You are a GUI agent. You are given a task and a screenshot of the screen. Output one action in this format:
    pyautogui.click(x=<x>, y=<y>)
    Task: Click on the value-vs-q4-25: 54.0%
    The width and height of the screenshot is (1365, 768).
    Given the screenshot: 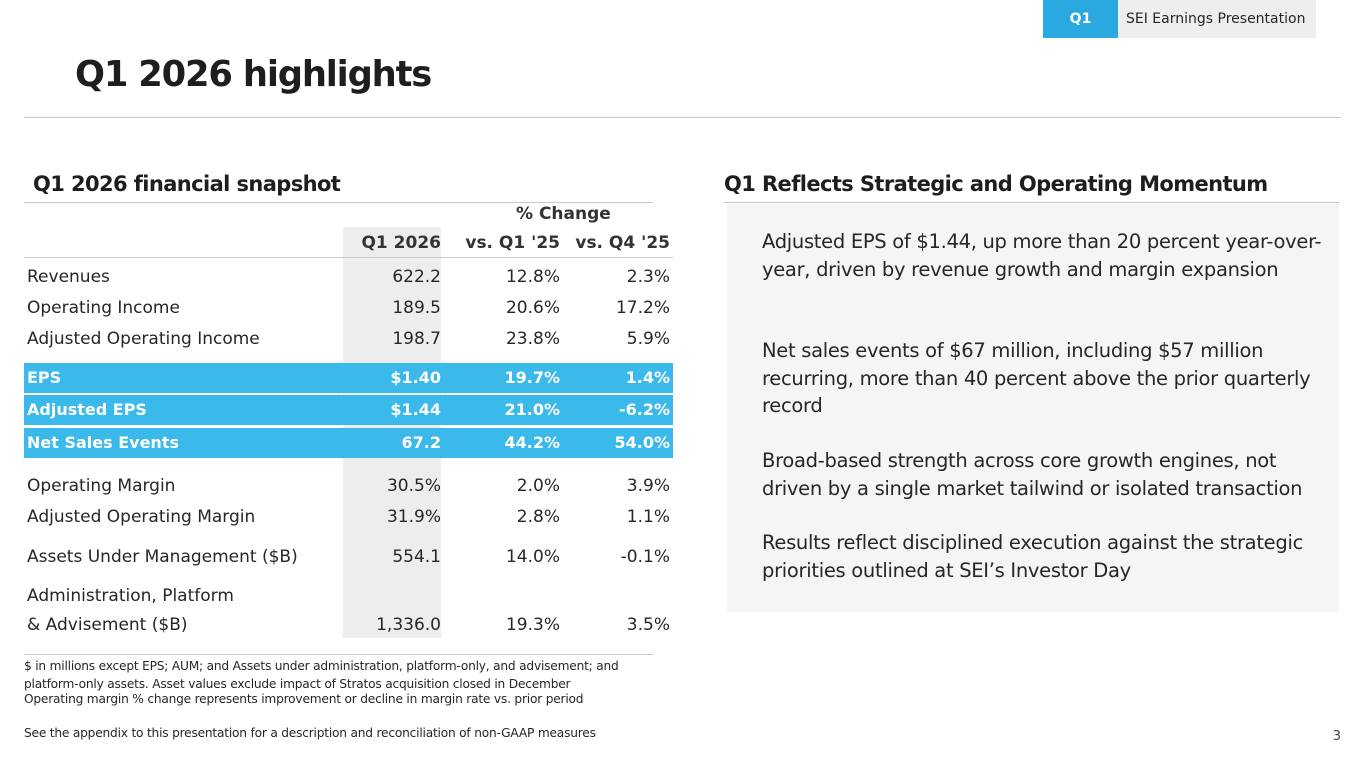 What is the action you would take?
    pyautogui.click(x=642, y=442)
    